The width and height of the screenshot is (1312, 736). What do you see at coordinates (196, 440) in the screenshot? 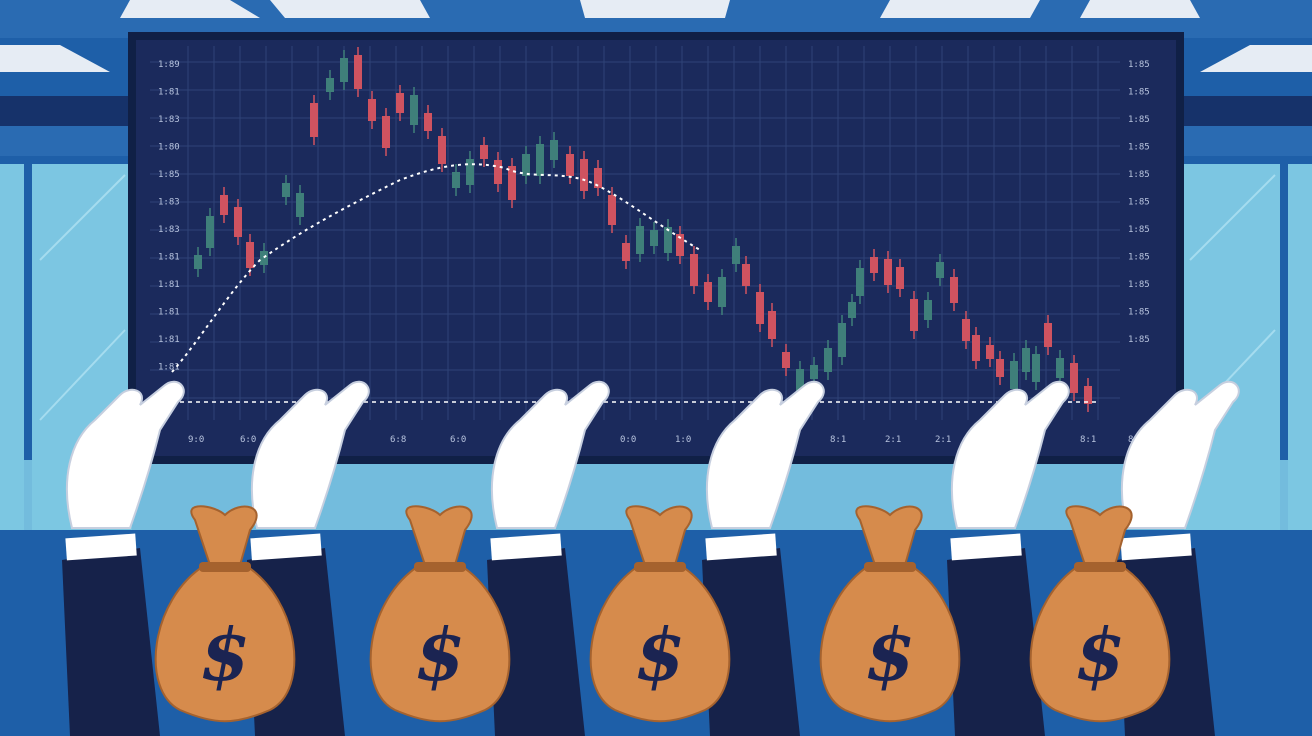
I see `x-tick-label: 9:0` at bounding box center [196, 440].